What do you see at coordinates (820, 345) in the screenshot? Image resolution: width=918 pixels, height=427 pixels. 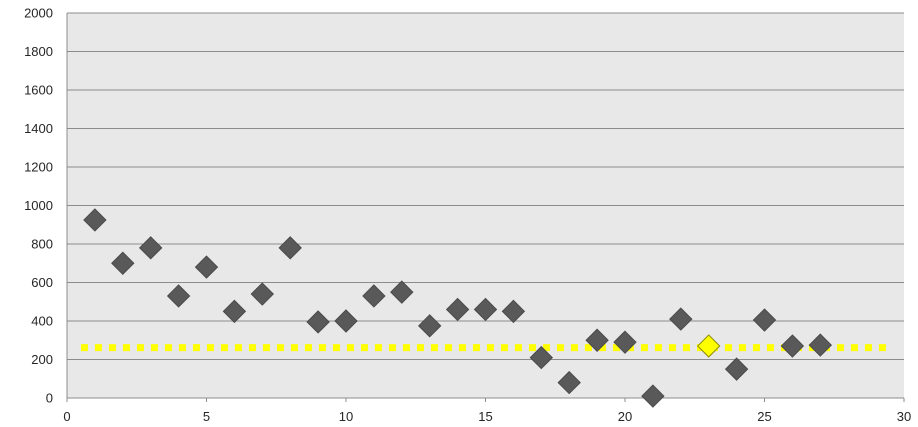 I see `data-point-x27` at bounding box center [820, 345].